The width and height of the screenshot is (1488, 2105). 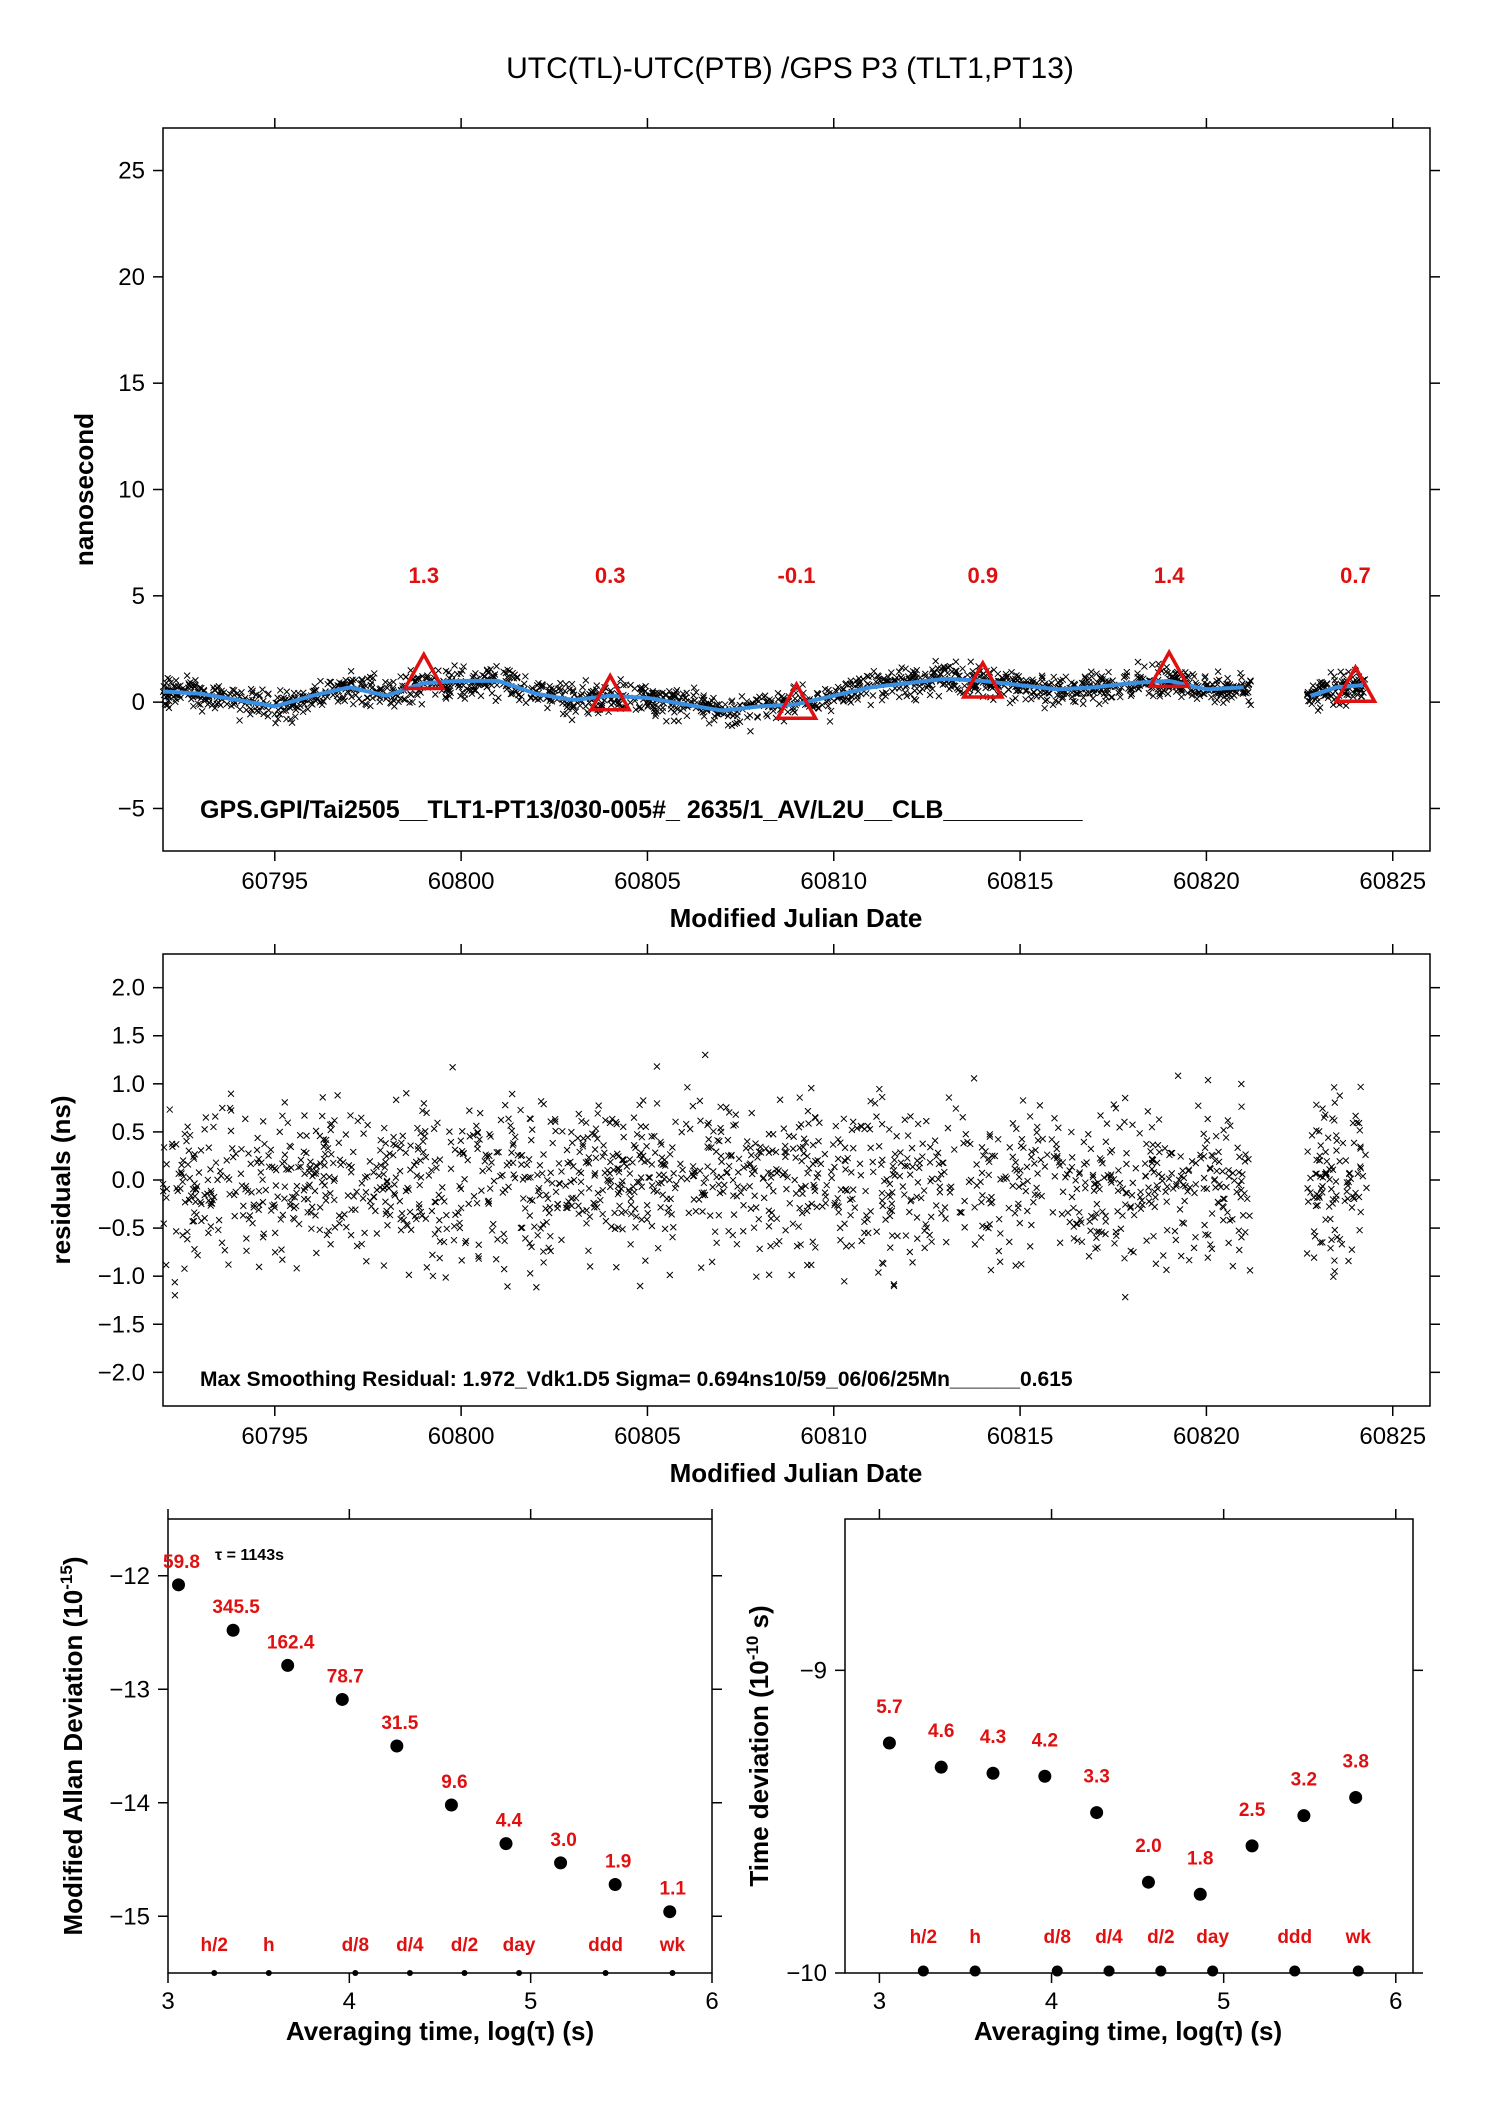 I want to click on y-tick-label: 1.5, so click(x=128, y=1036).